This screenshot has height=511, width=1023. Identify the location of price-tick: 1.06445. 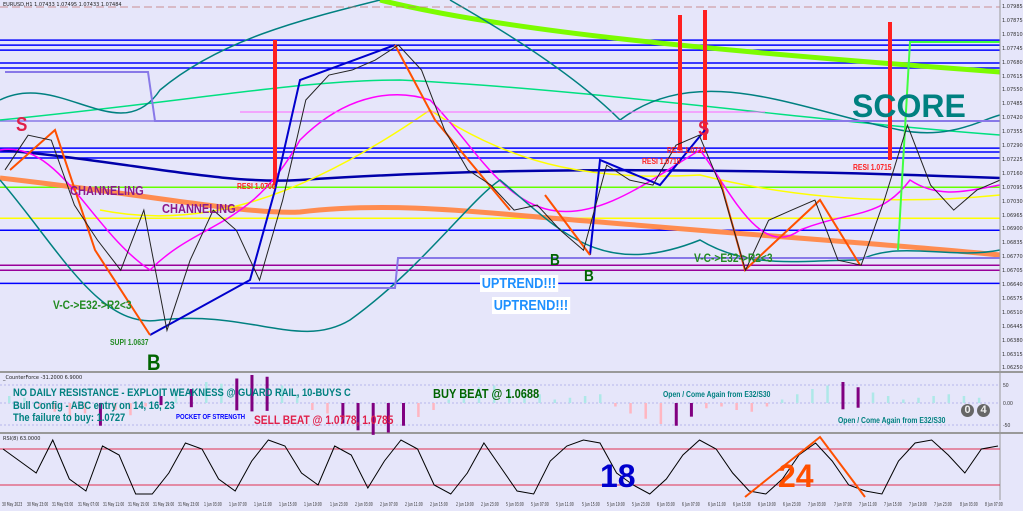
(1012, 326).